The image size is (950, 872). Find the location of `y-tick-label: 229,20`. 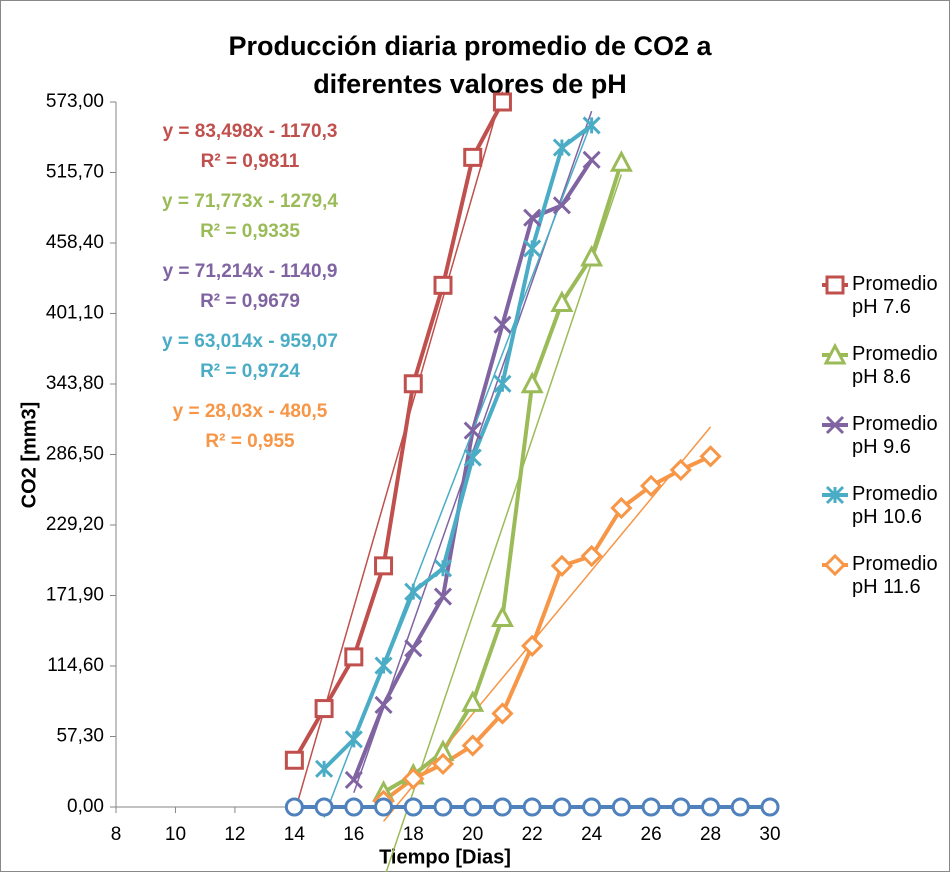

y-tick-label: 229,20 is located at coordinates (75, 524).